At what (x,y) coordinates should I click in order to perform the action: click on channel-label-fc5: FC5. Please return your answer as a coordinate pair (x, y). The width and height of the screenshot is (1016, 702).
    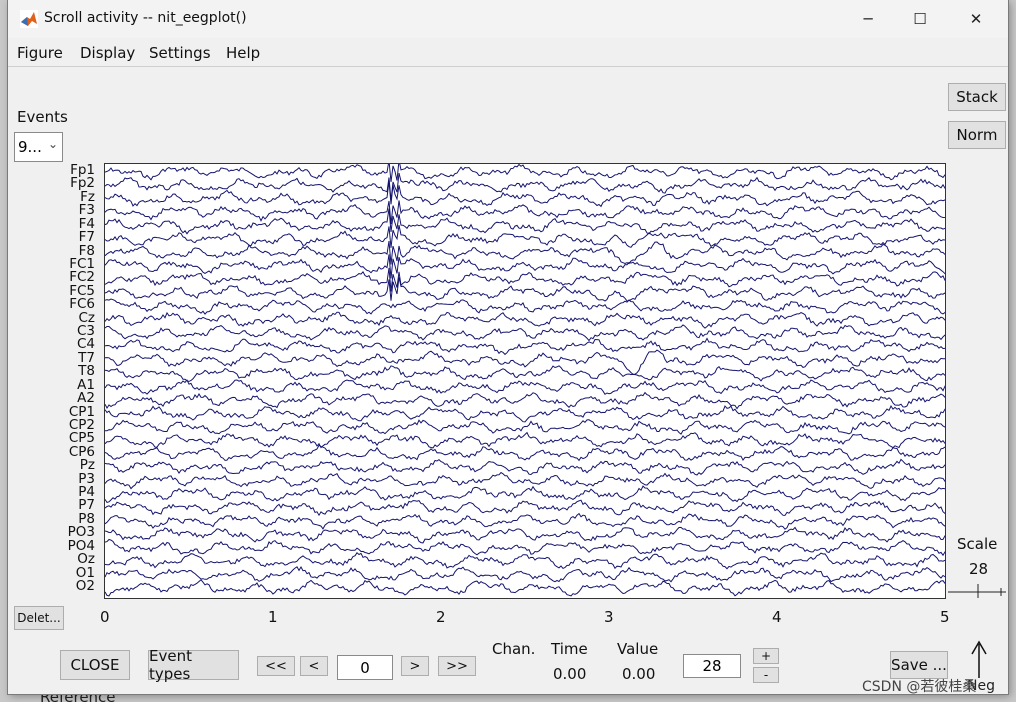
    Looking at the image, I should click on (82, 290).